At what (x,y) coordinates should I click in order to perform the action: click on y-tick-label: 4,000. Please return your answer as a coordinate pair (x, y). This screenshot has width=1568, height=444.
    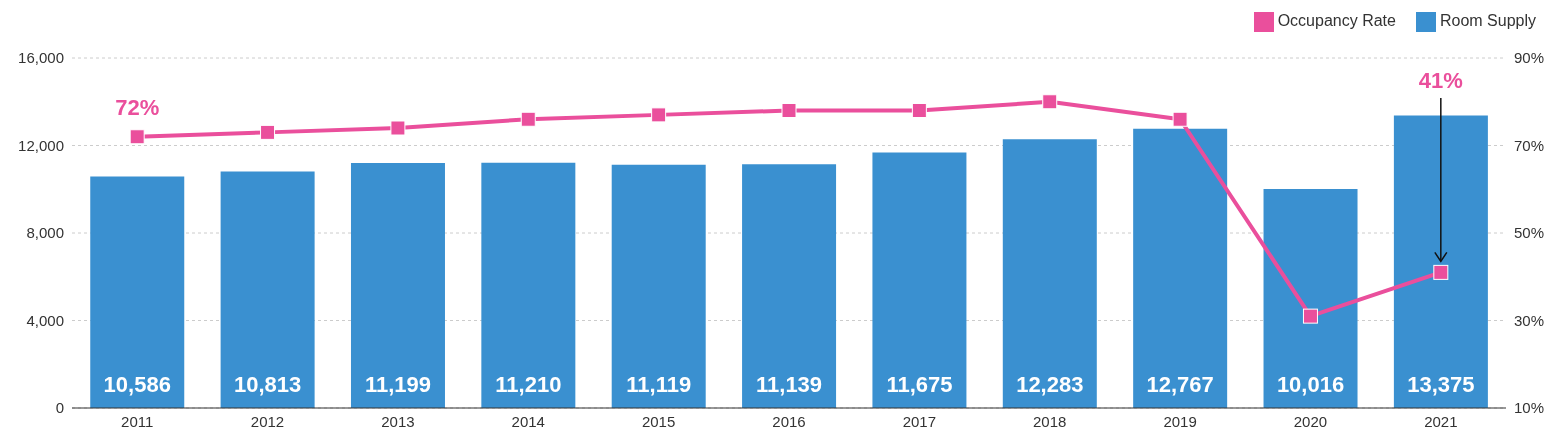
    Looking at the image, I should click on (45, 320).